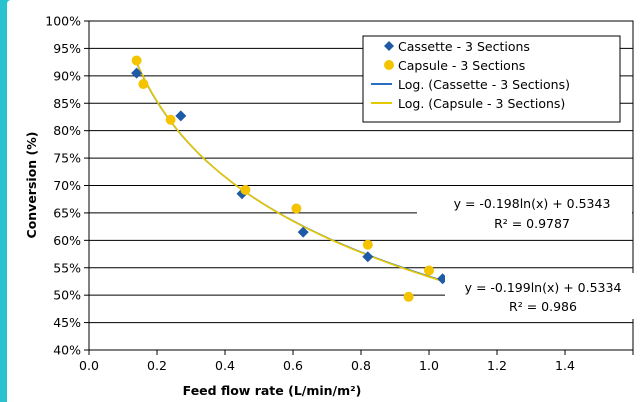  Describe the element at coordinates (389, 65) in the screenshot. I see `legend-capsule-marker` at that location.